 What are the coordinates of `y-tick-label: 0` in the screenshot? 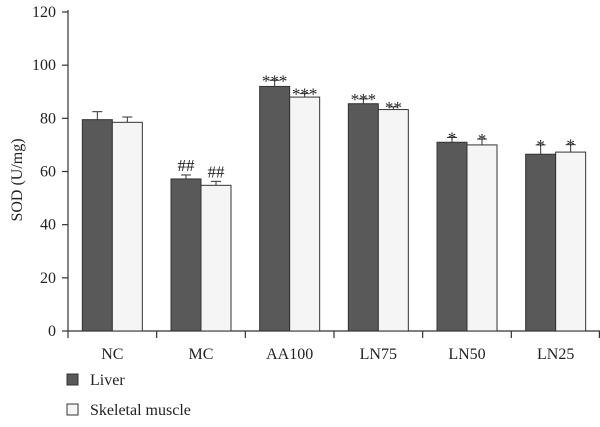 It's located at (52, 331).